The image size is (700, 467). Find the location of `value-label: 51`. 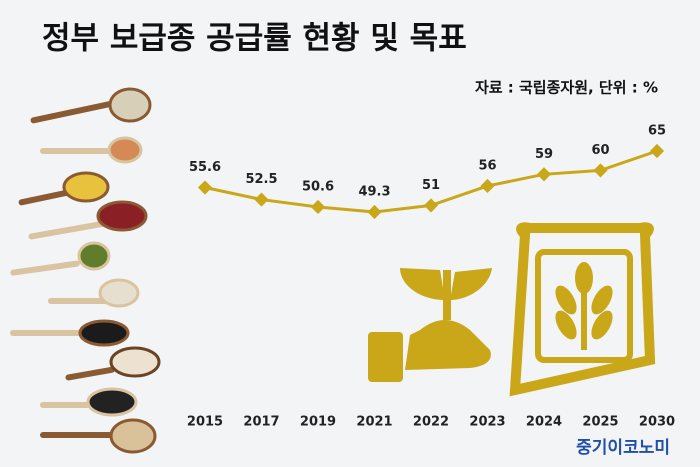

value-label: 51 is located at coordinates (431, 185).